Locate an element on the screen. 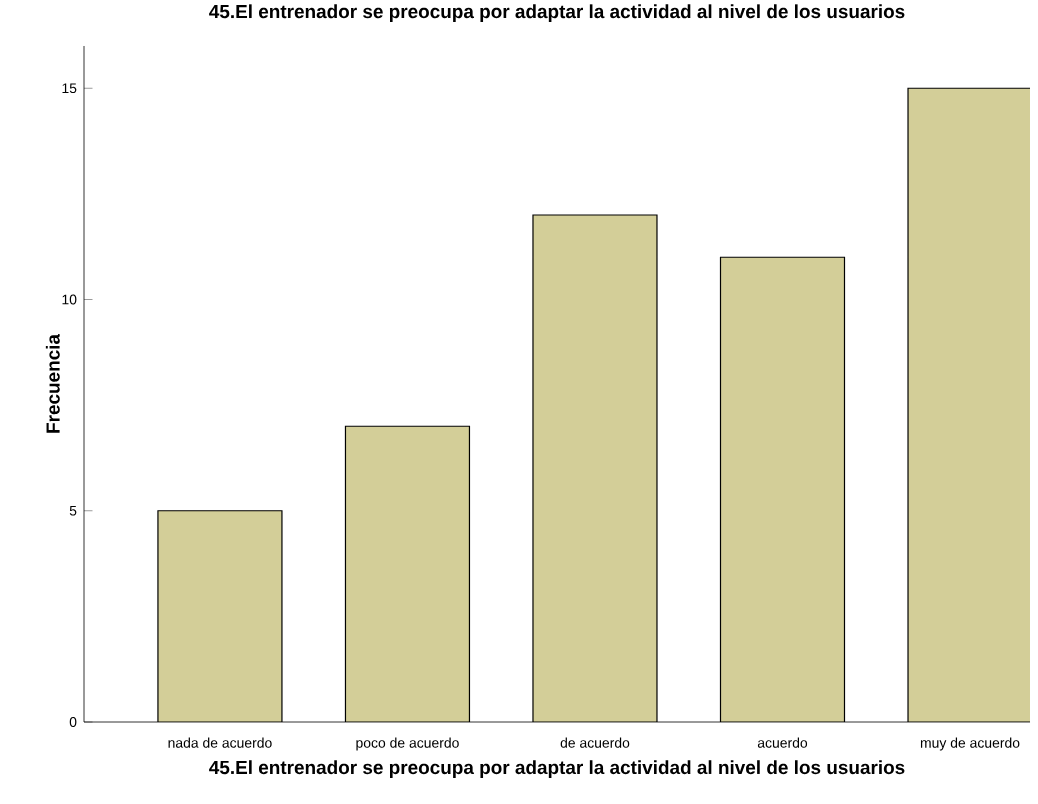 This screenshot has width=1038, height=804. y-axis-title: Frecuencia is located at coordinates (52, 383).